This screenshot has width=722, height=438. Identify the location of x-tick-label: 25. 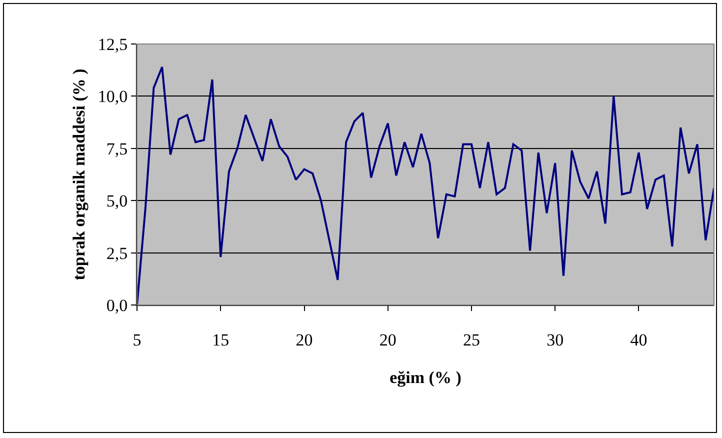
(471, 340).